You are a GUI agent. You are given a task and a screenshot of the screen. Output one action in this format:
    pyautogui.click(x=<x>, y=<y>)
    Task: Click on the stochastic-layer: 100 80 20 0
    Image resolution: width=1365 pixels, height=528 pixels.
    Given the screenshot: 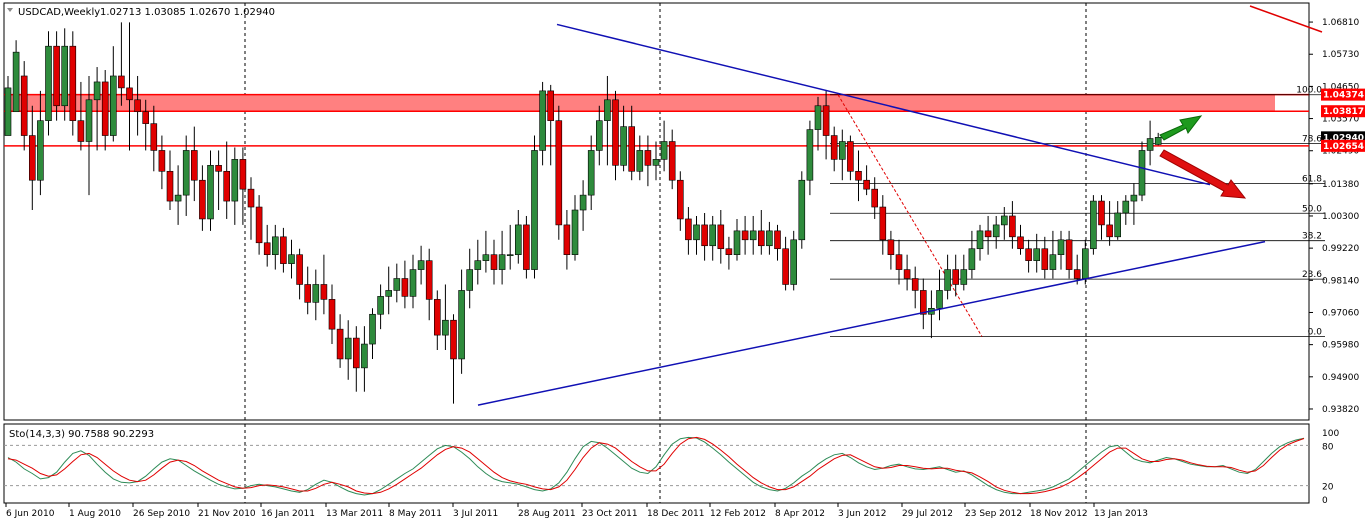 What is the action you would take?
    pyautogui.click(x=671, y=467)
    